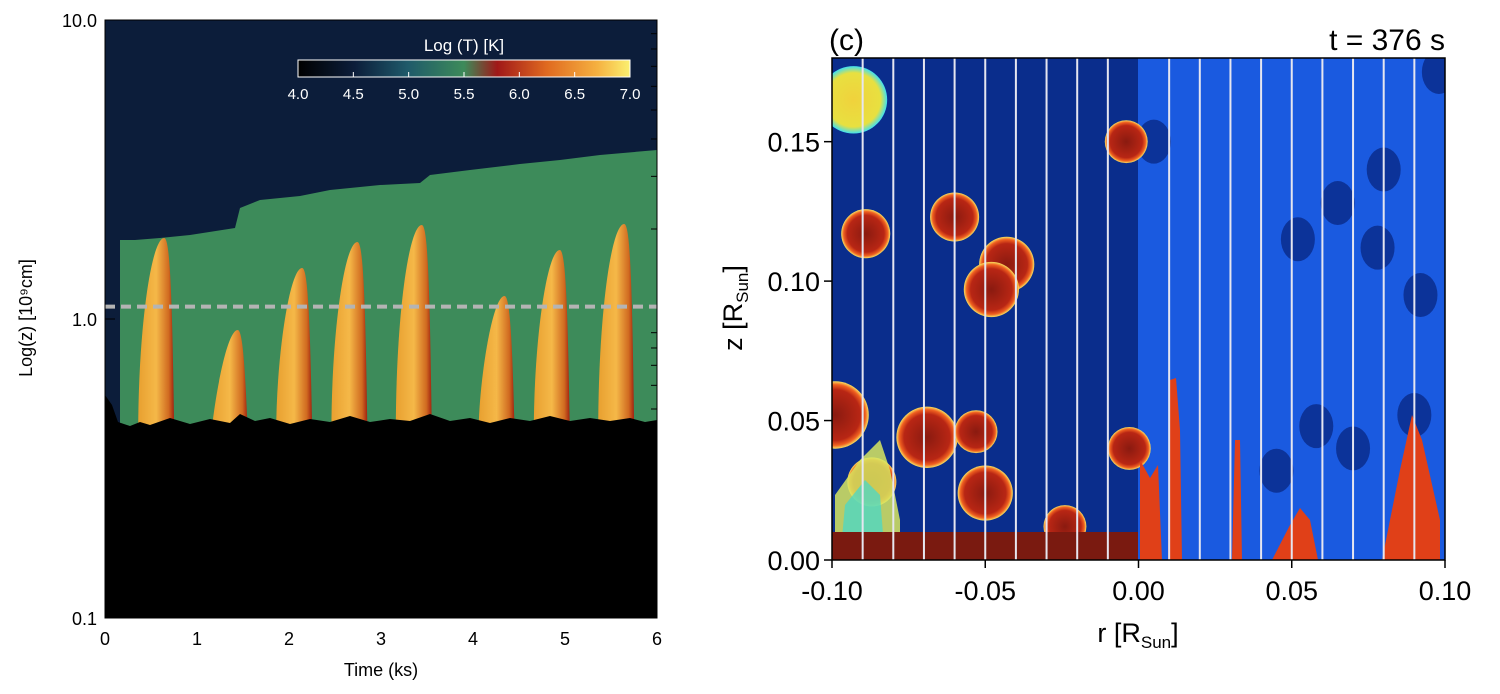  Describe the element at coordinates (793, 422) in the screenshot. I see `y-tick-label: 0.05` at that location.